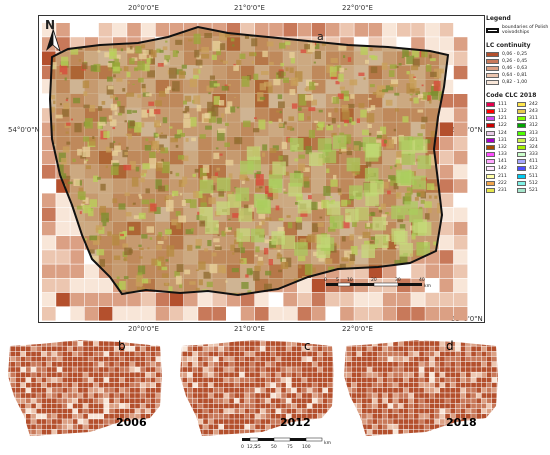 The width and height of the screenshot is (550, 455). Describe the element at coordinates (249, 329) in the screenshot. I see `graticule-bottom-21e: 21°0'0"E` at that location.